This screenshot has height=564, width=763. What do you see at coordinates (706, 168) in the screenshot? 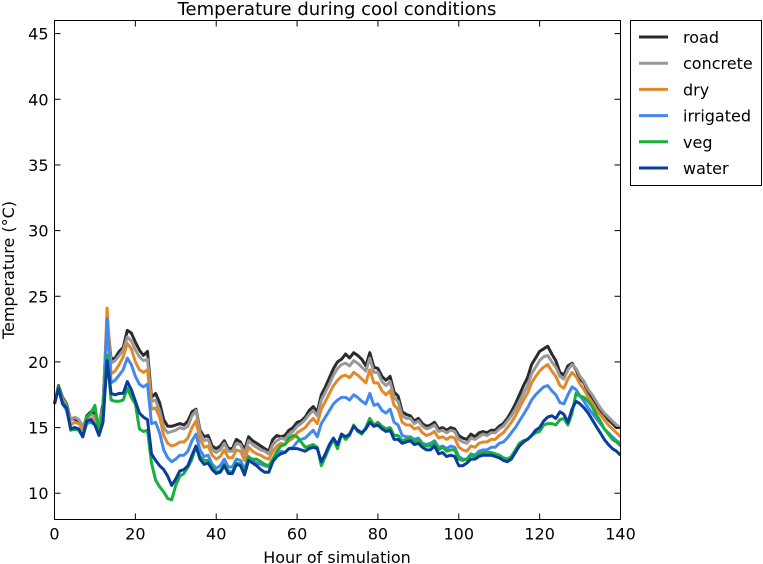
I see `legend-label-water: water` at bounding box center [706, 168].